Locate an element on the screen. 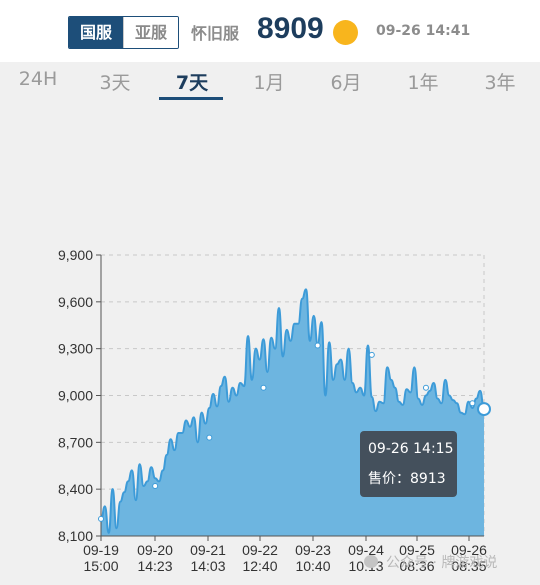 This screenshot has height=585, width=540. x-tick-label-date: 09-23 is located at coordinates (313, 550).